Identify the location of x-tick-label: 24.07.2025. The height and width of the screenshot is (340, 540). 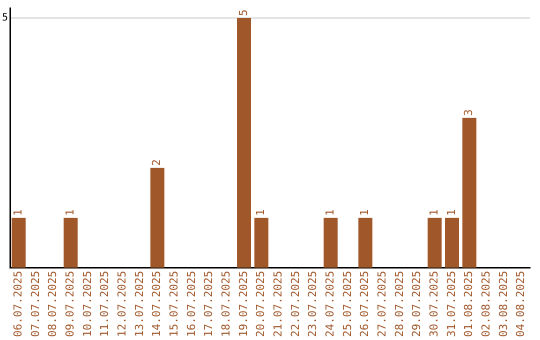
(330, 304).